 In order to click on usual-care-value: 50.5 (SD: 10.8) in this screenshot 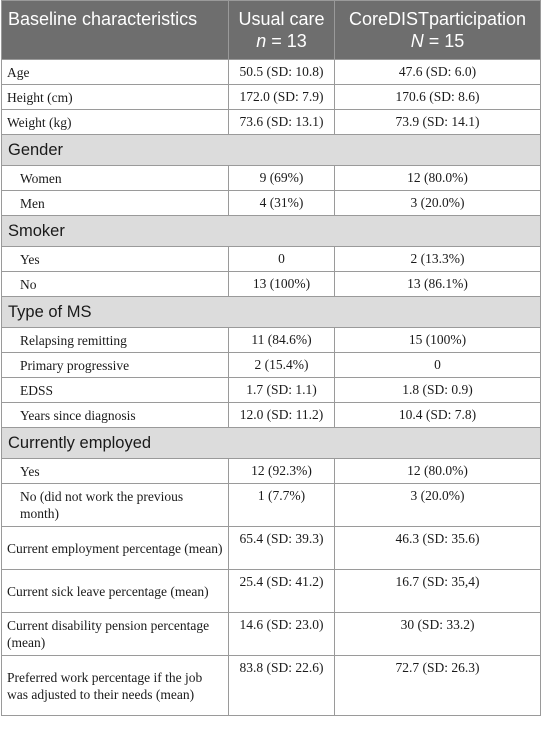, I will do `click(281, 72)`.